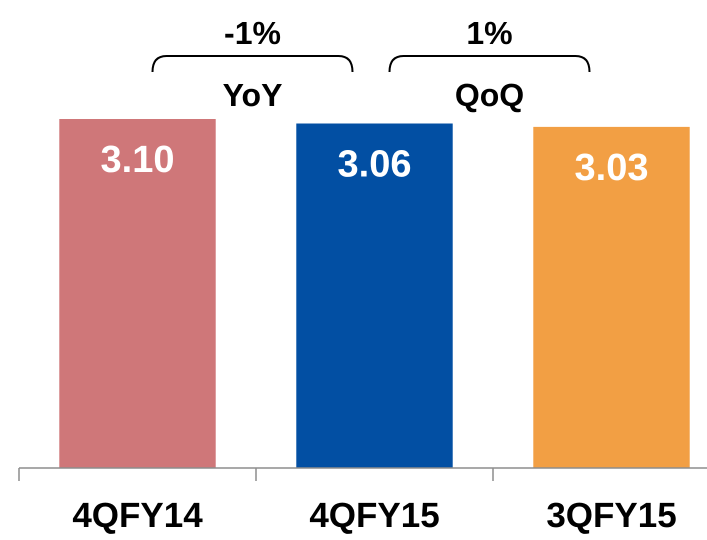 The height and width of the screenshot is (540, 707). Describe the element at coordinates (375, 165) in the screenshot. I see `data-label: 3.06` at that location.